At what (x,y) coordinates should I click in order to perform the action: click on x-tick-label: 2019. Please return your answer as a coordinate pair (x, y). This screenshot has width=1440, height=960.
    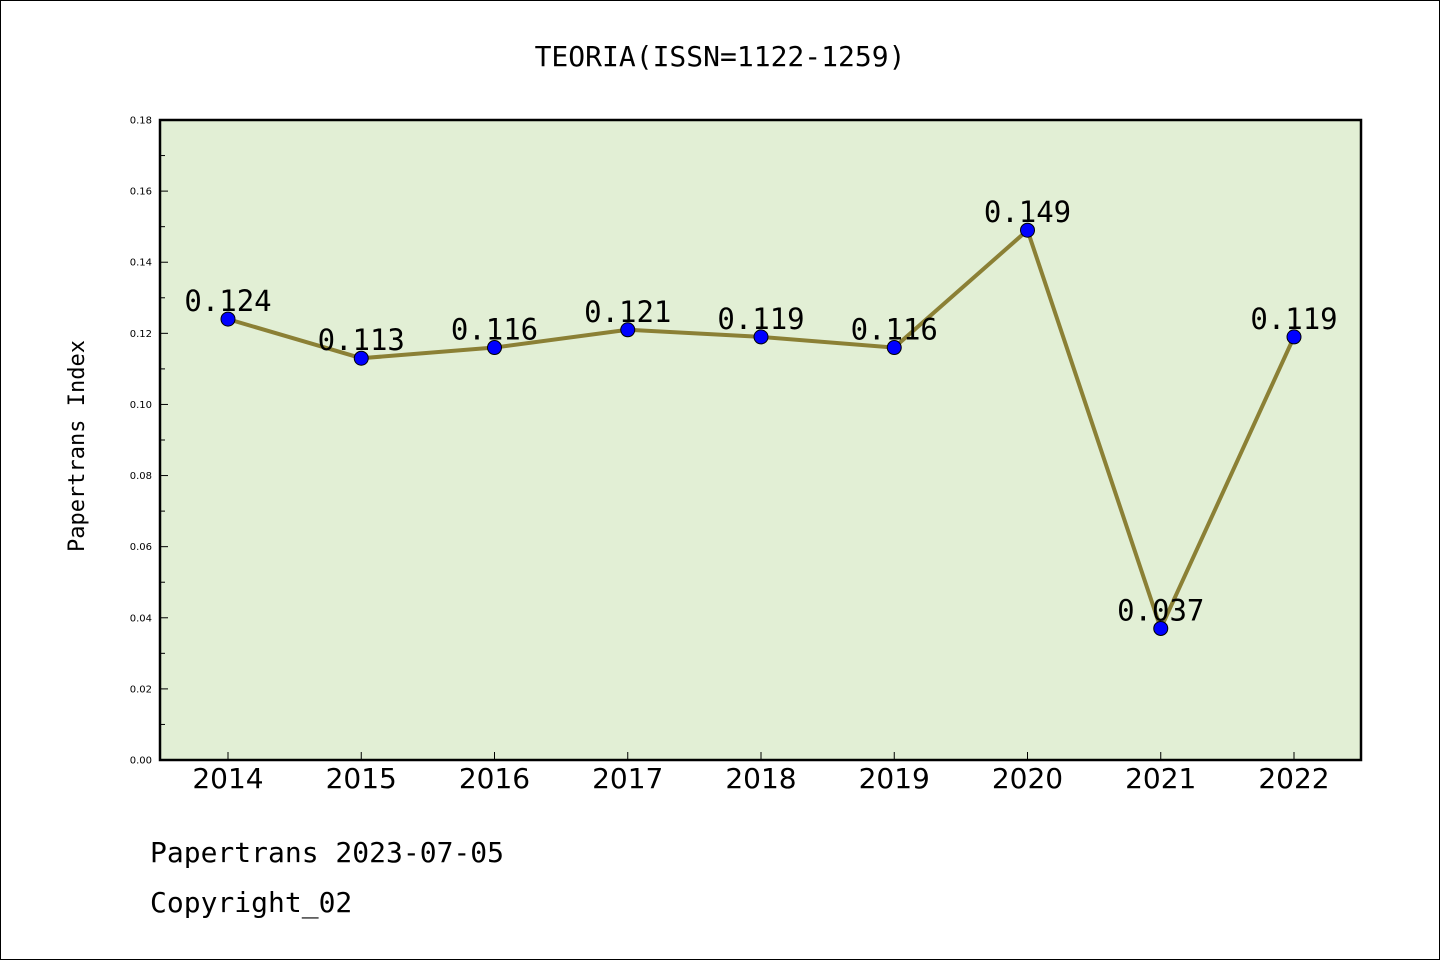
    Looking at the image, I should click on (894, 778).